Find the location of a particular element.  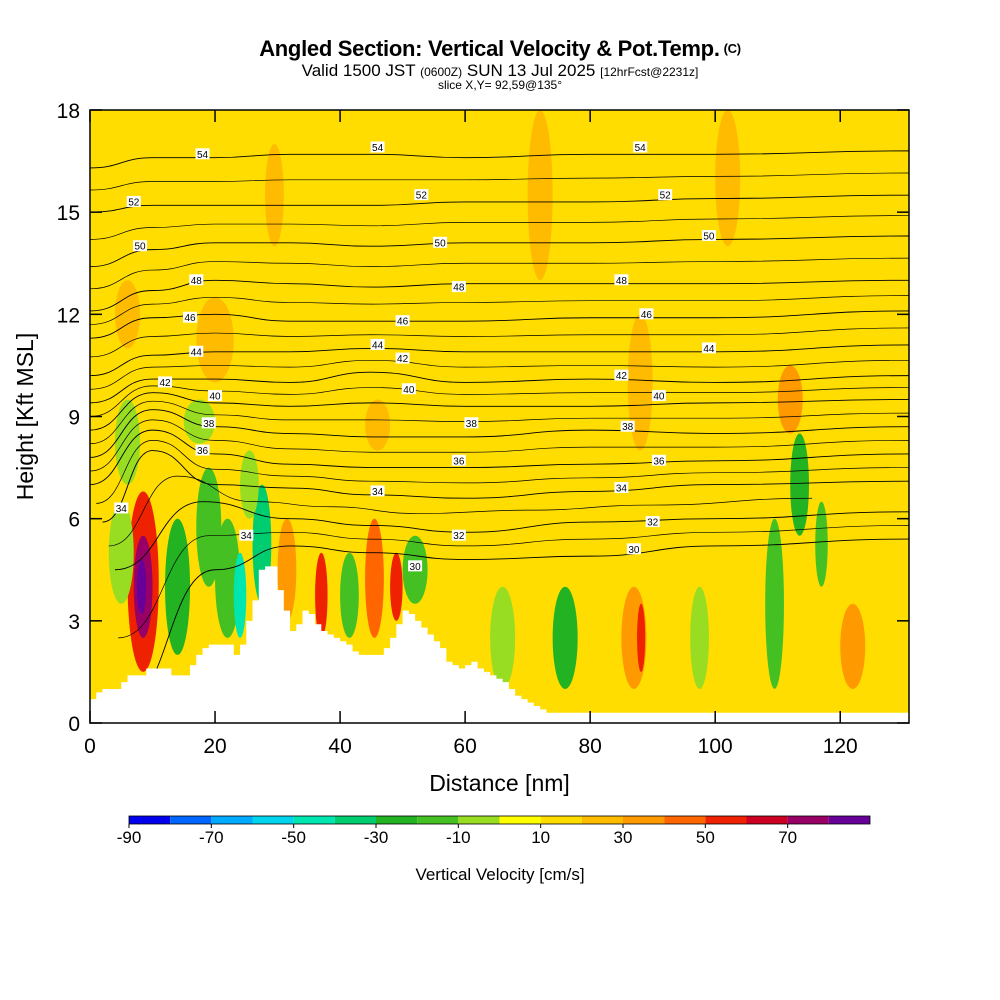

colorbar-frame is located at coordinates (499, 820).